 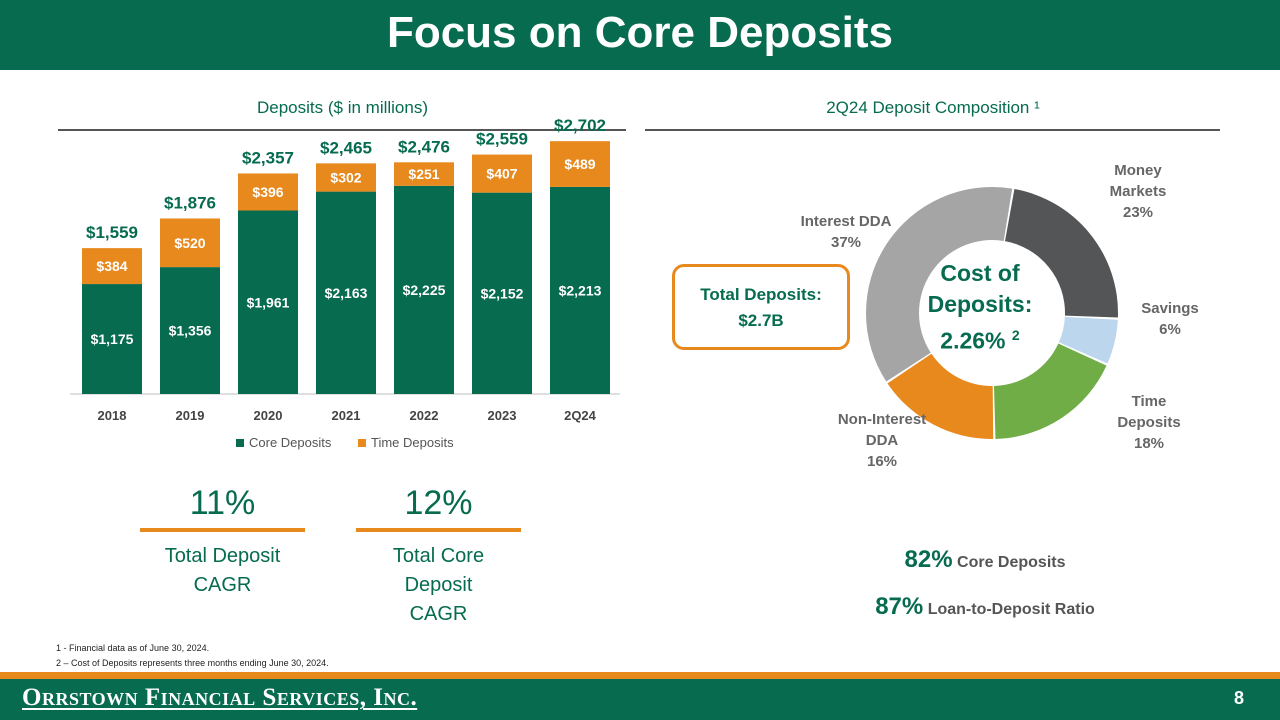 I want to click on loan-to-deposit-stat-label: Loan-to-Deposit Ratio, so click(x=1011, y=609).